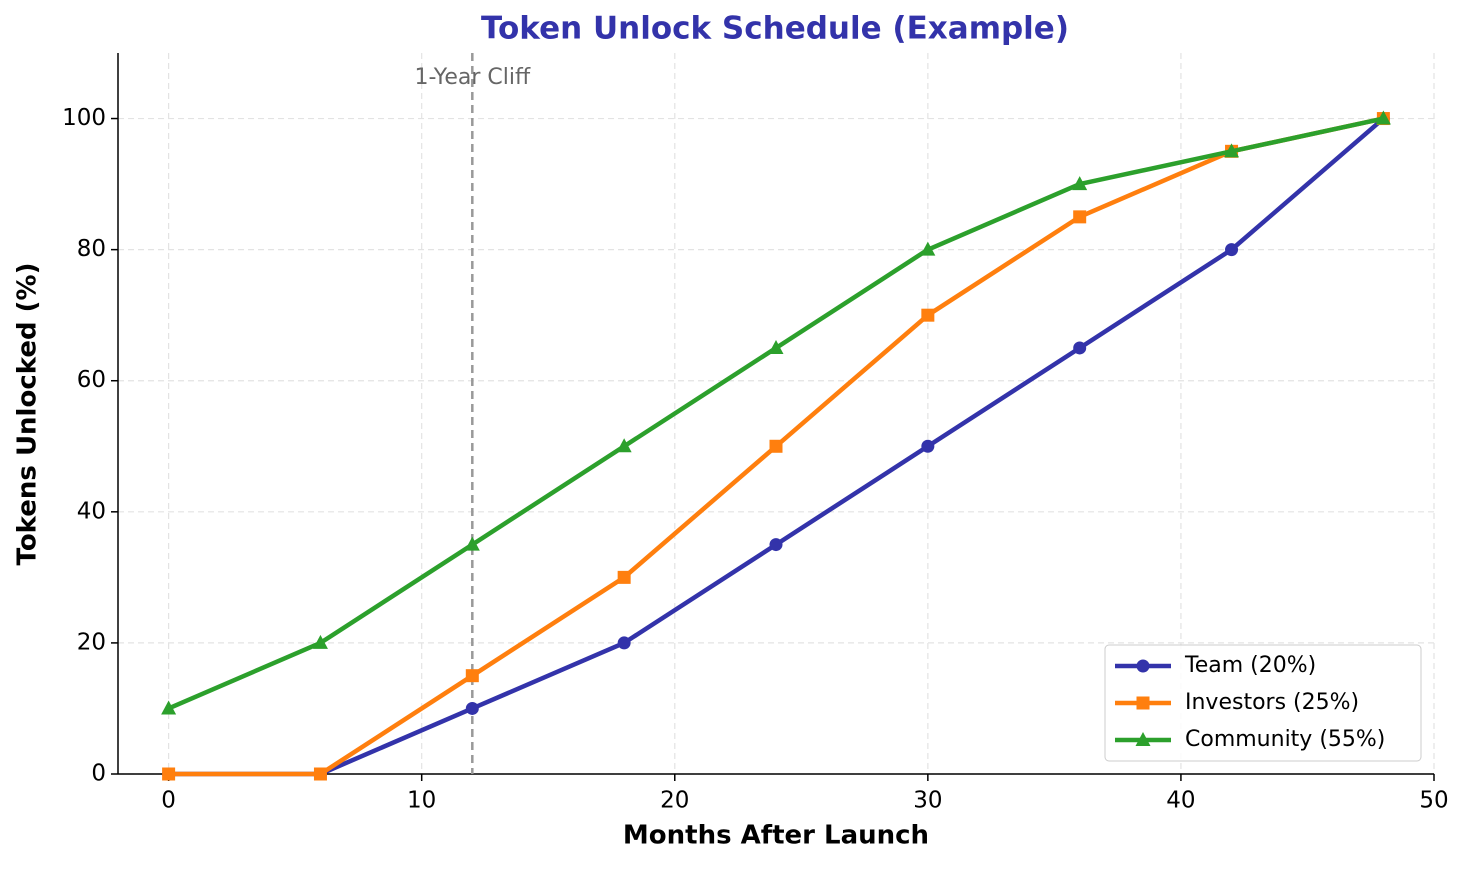  Describe the element at coordinates (1285, 739) in the screenshot. I see `legend-label: Community (55%)` at that location.